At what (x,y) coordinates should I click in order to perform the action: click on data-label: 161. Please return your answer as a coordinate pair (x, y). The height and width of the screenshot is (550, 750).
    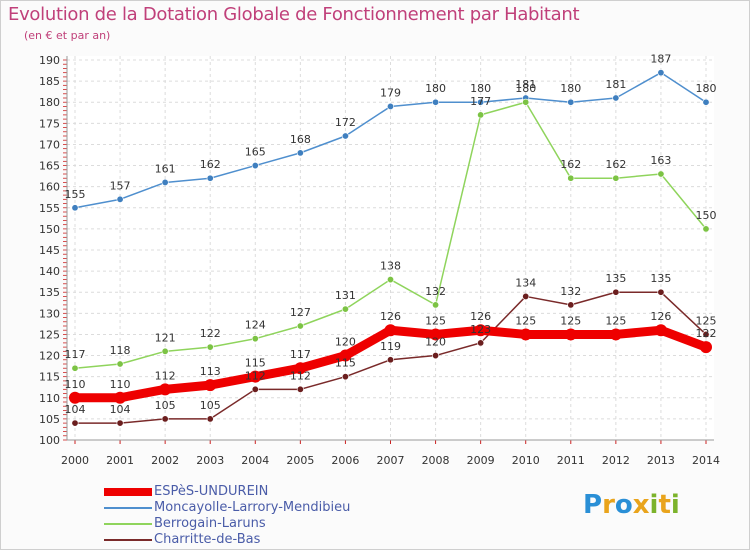
    Looking at the image, I should click on (165, 168).